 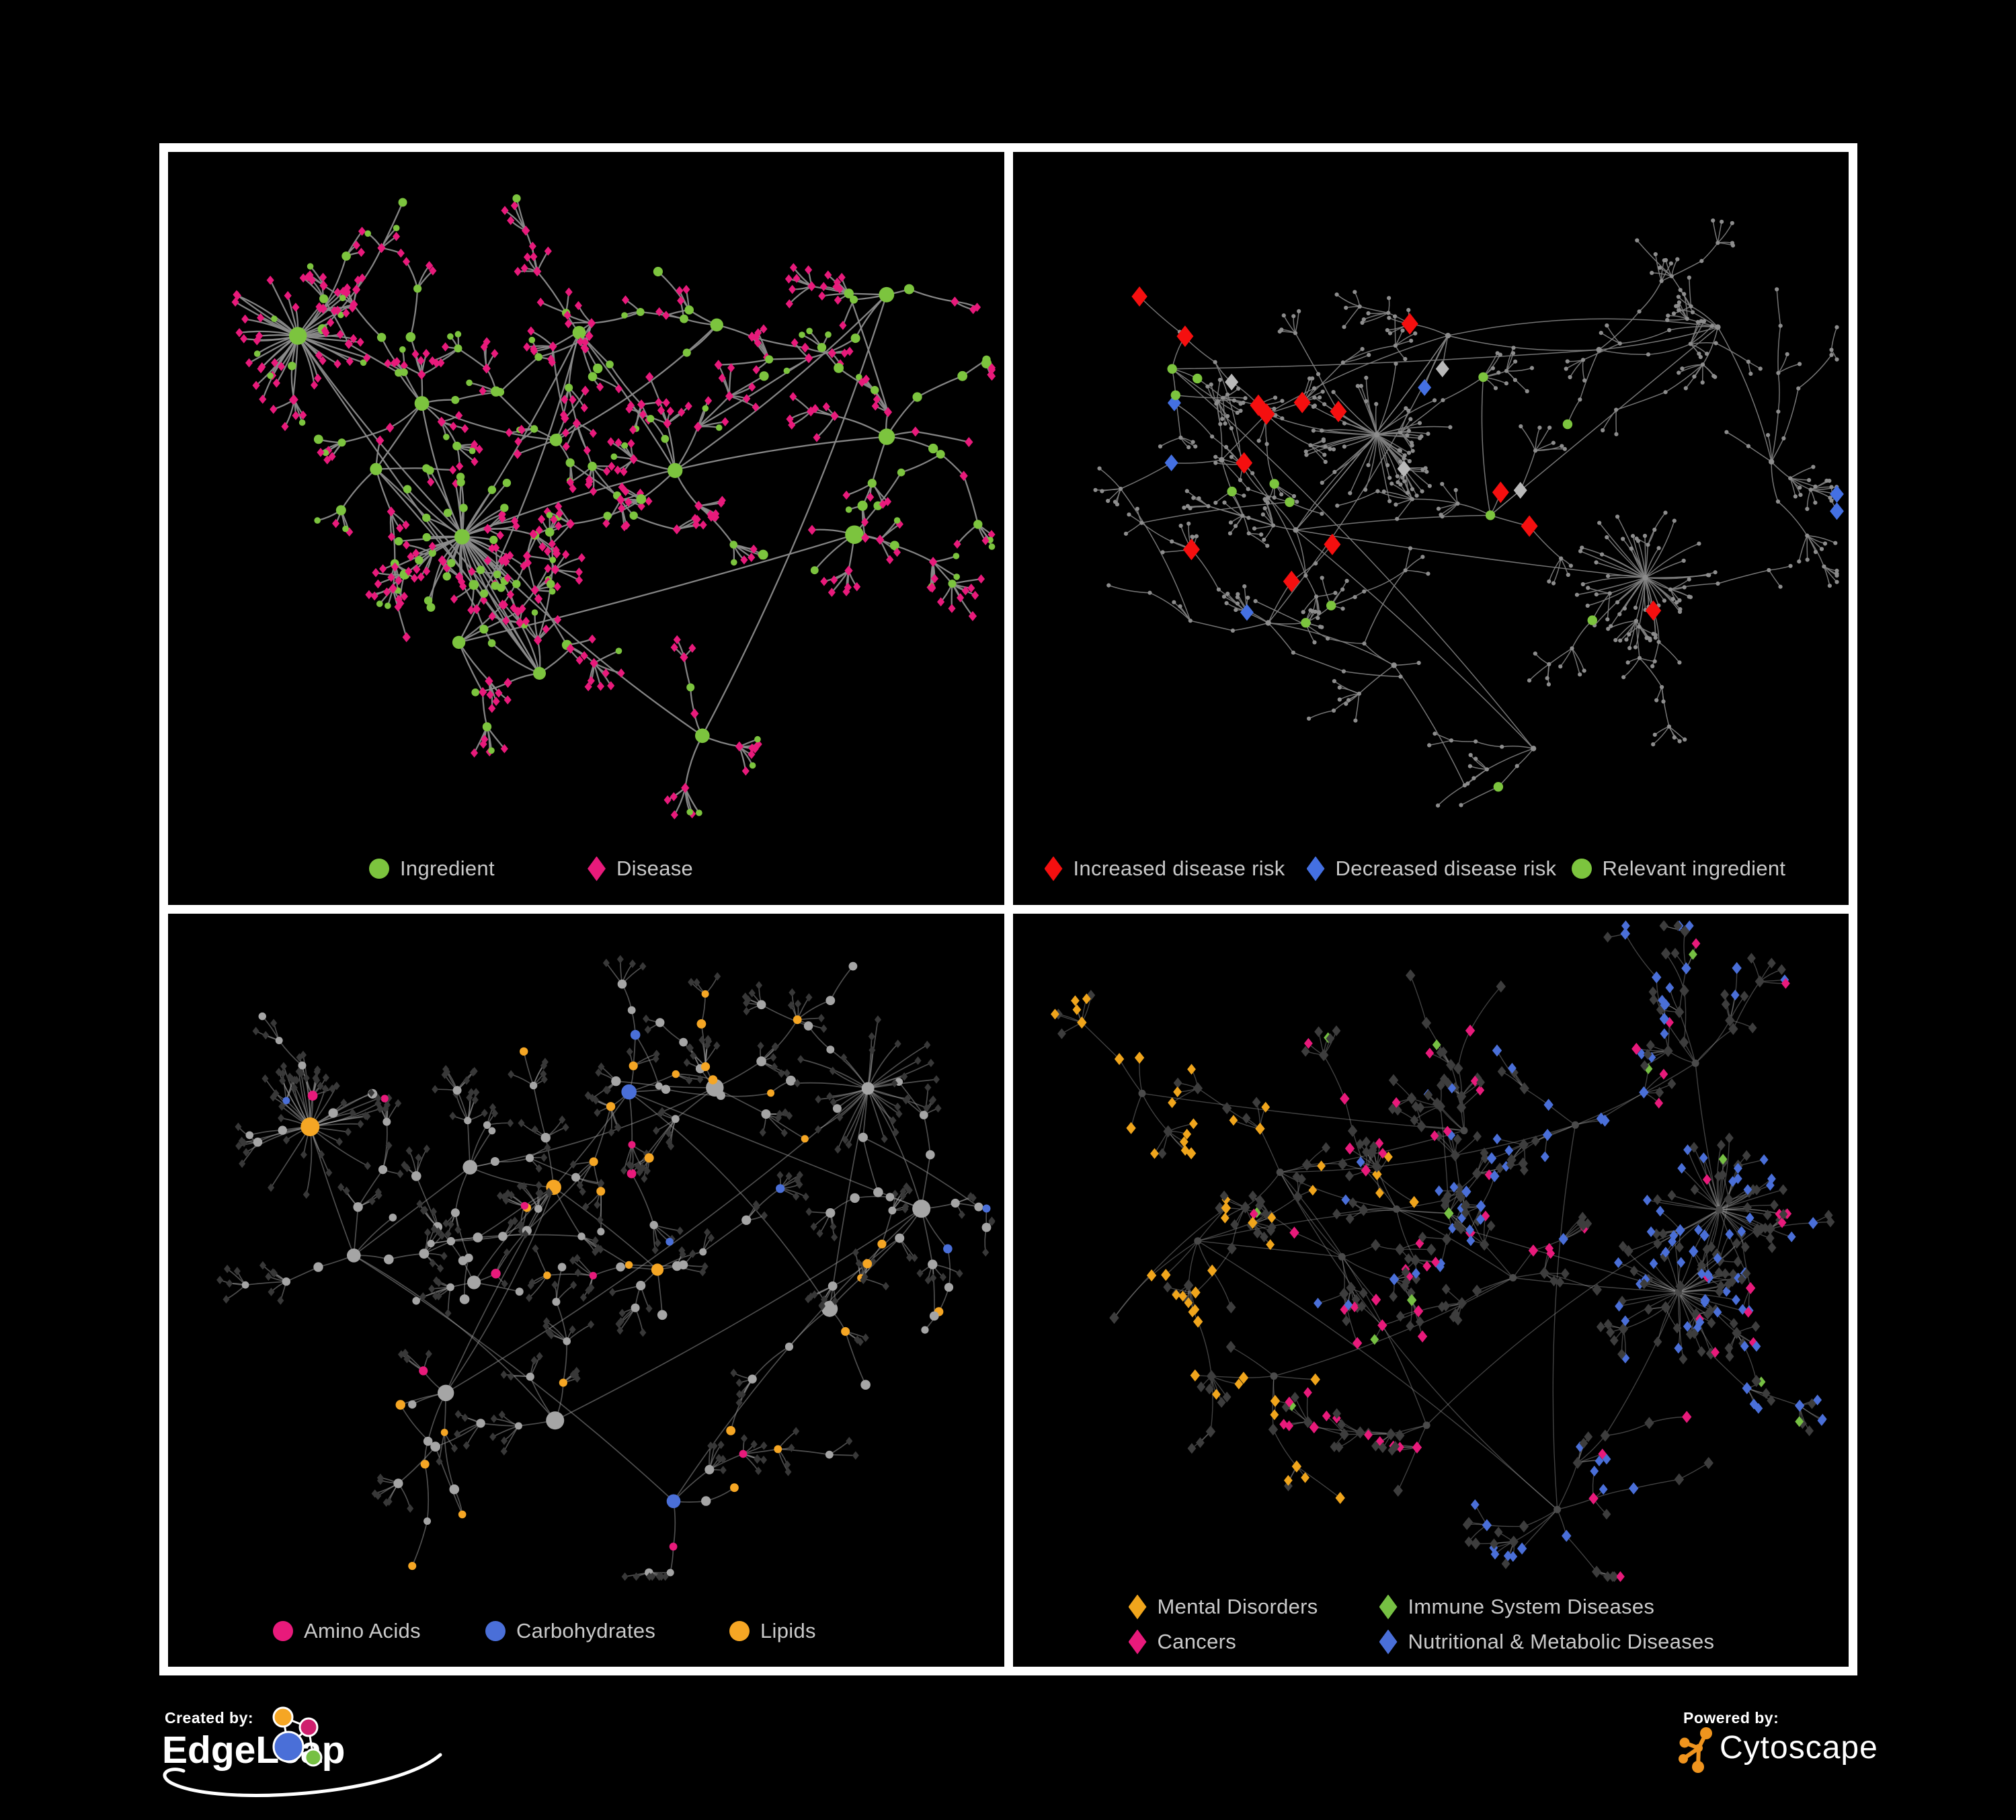 What do you see at coordinates (1237, 1606) in the screenshot?
I see `legend-label: Mental Disorders` at bounding box center [1237, 1606].